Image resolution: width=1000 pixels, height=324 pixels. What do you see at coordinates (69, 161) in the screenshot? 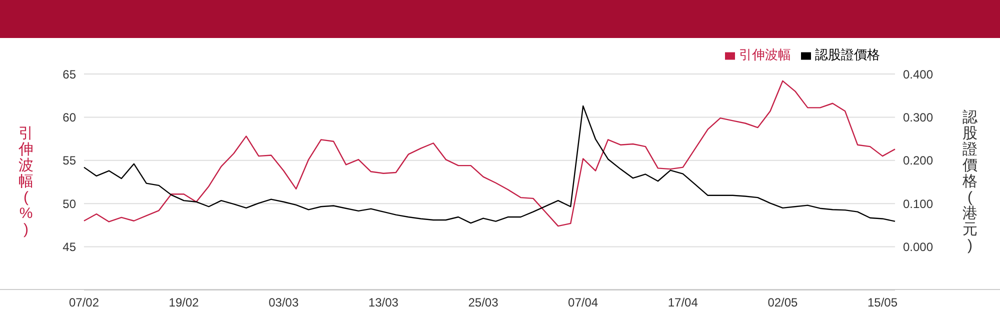
I see `y-tick-label: 55` at bounding box center [69, 161].